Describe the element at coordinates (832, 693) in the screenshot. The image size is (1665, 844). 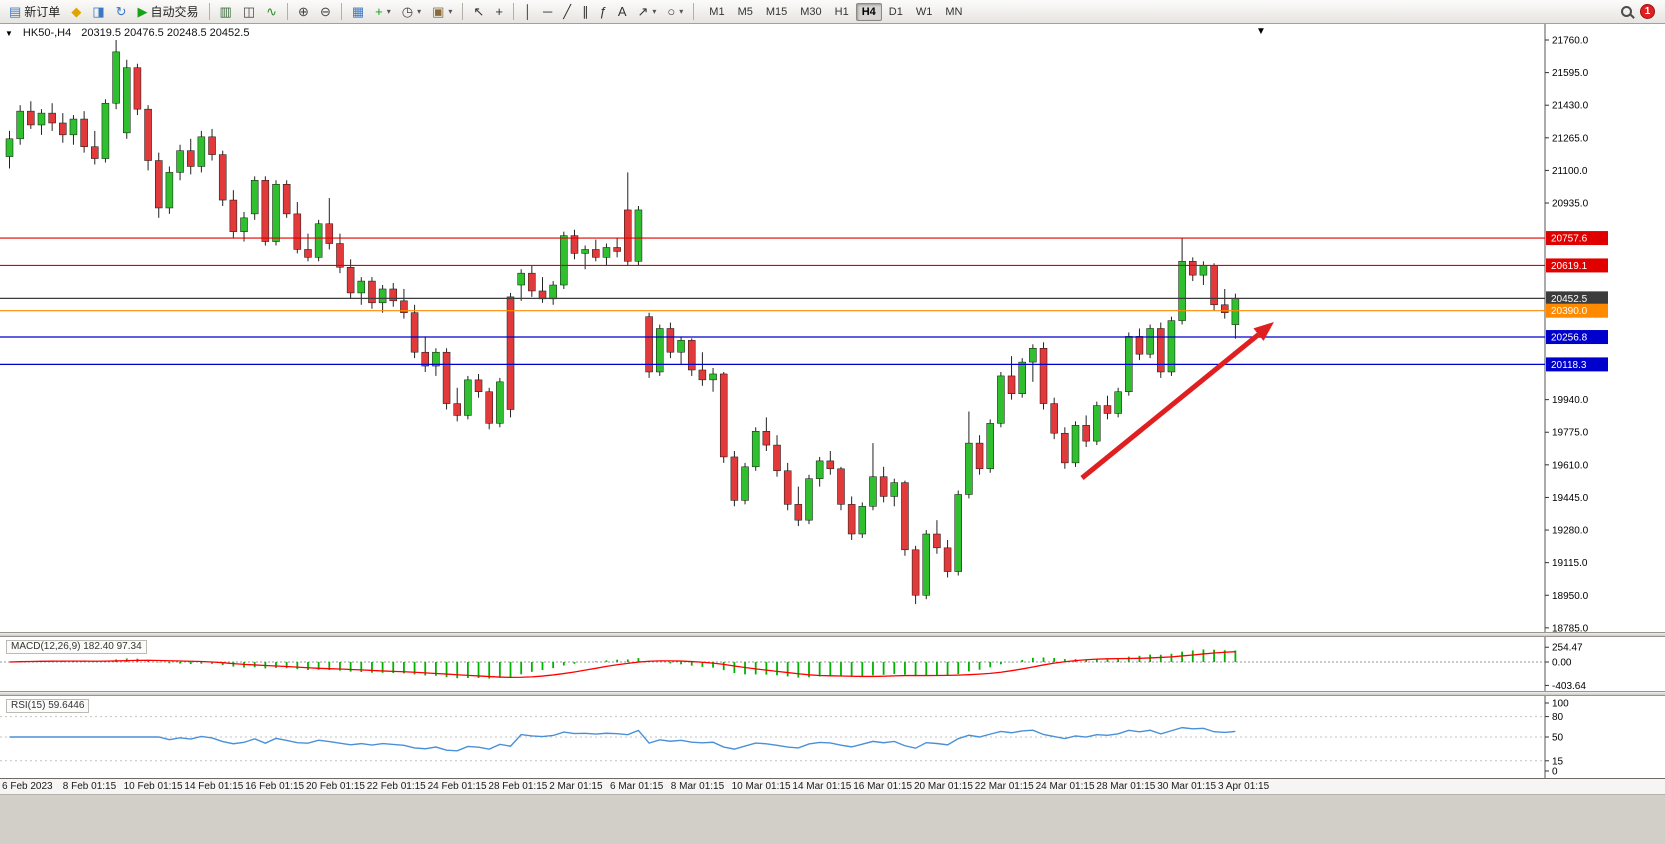
I see `rsi-panel-splitter` at that location.